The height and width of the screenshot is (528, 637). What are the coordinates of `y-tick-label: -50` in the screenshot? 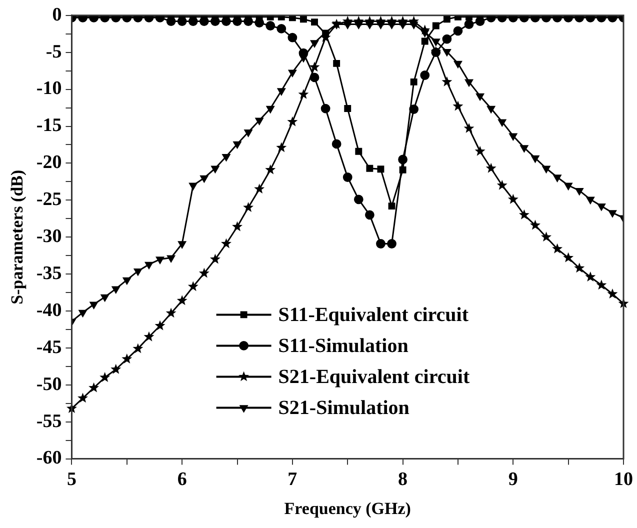 It's located at (49, 384).